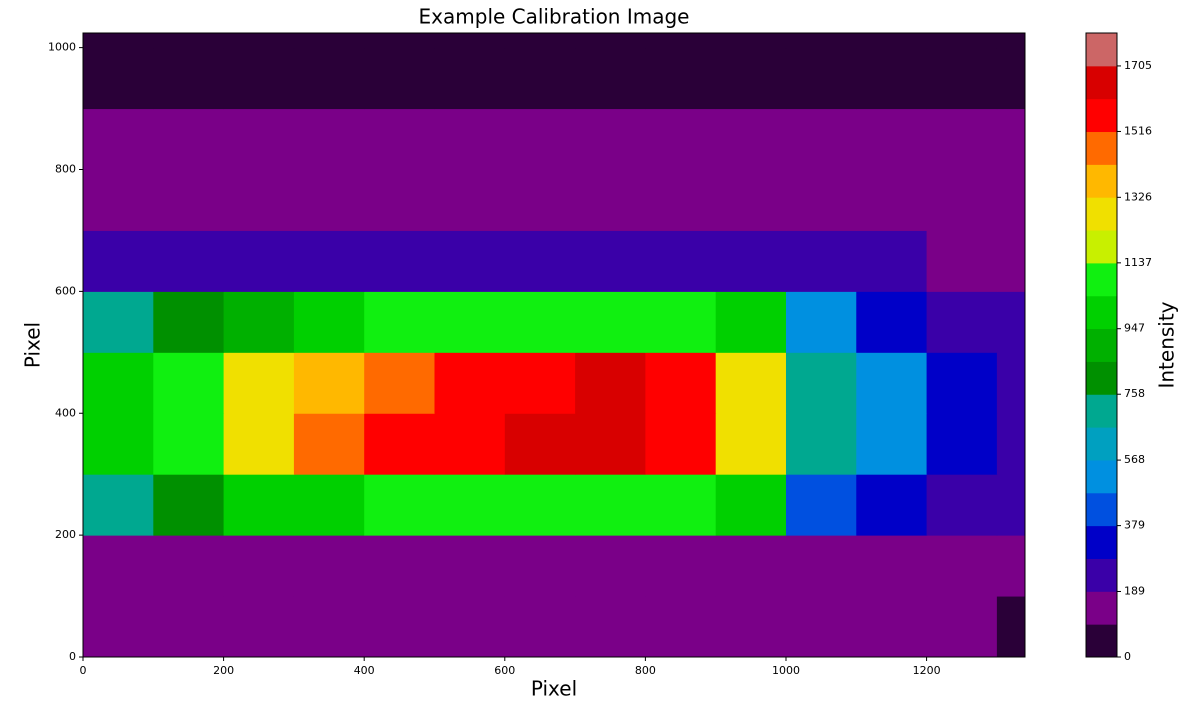 This screenshot has height=701, width=1191. I want to click on x-tick-label: 600, so click(504, 670).